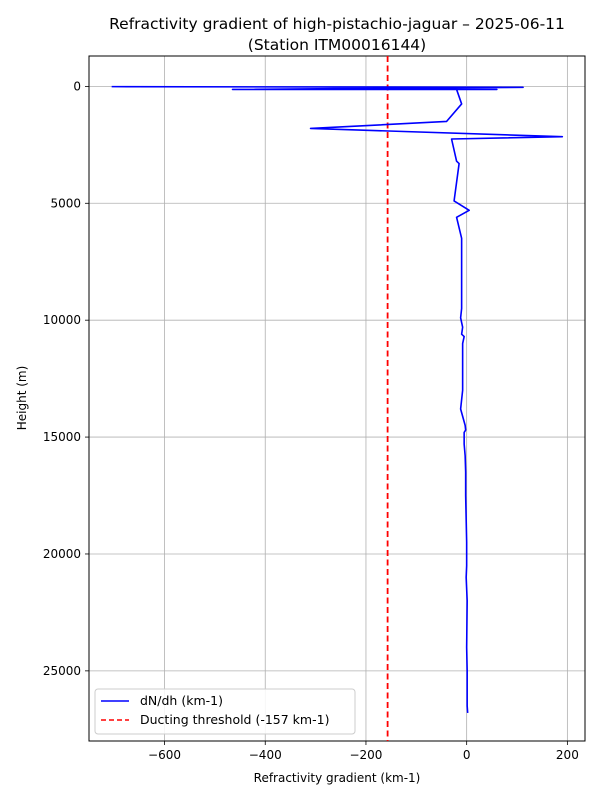  I want to click on x-tick-label: −200, so click(365, 755).